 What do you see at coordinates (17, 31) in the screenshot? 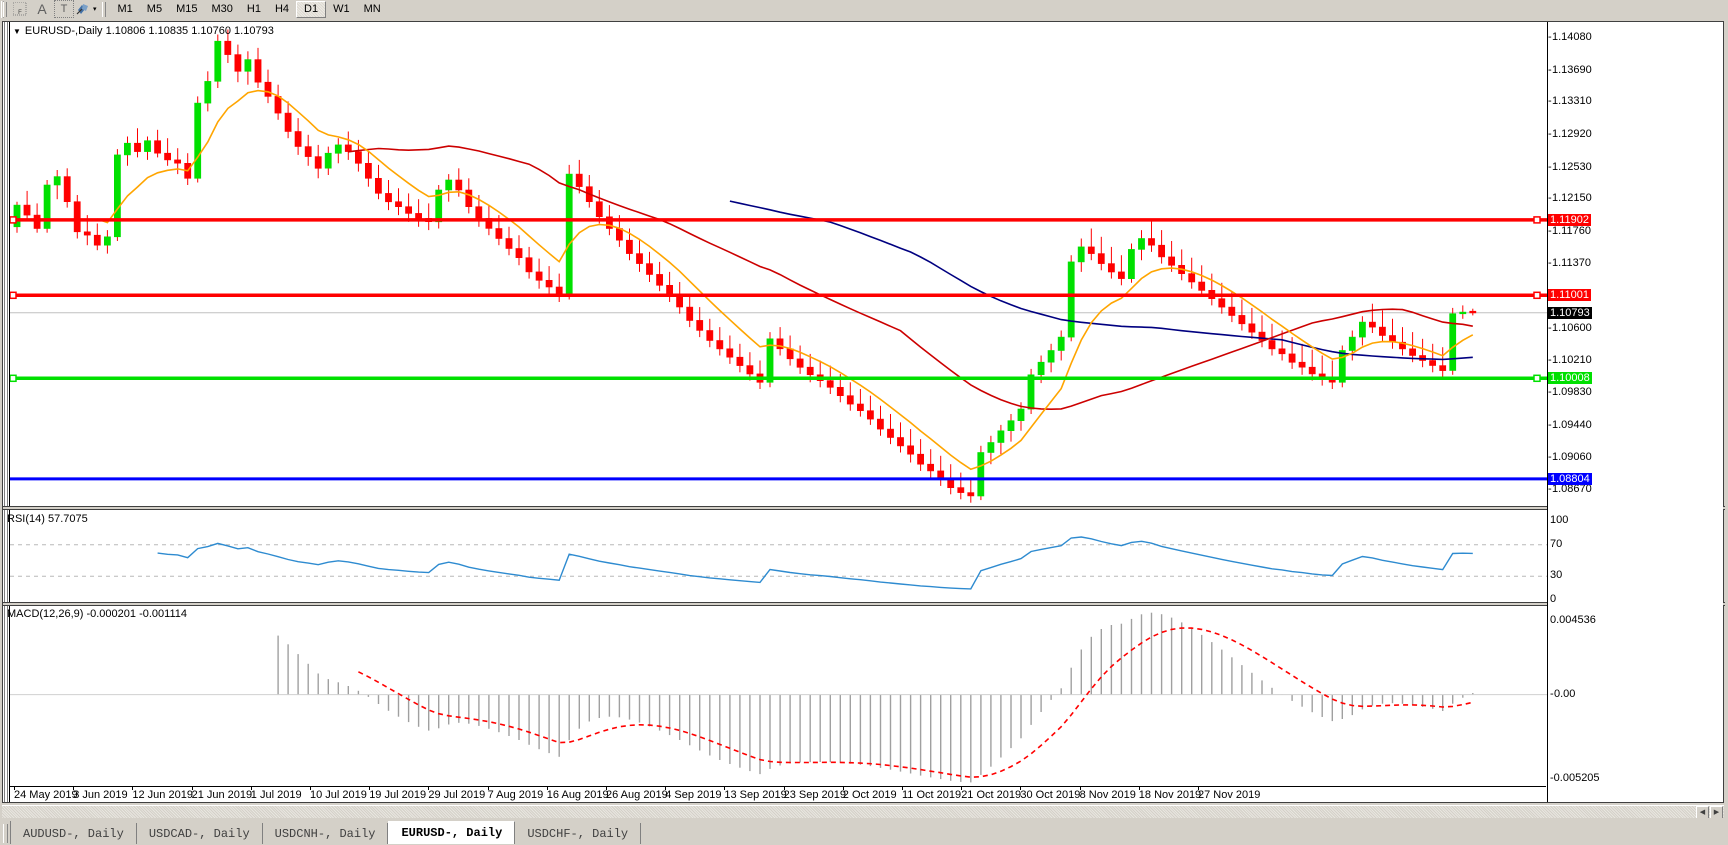
I see `chevron-down-icon: ▼` at bounding box center [17, 31].